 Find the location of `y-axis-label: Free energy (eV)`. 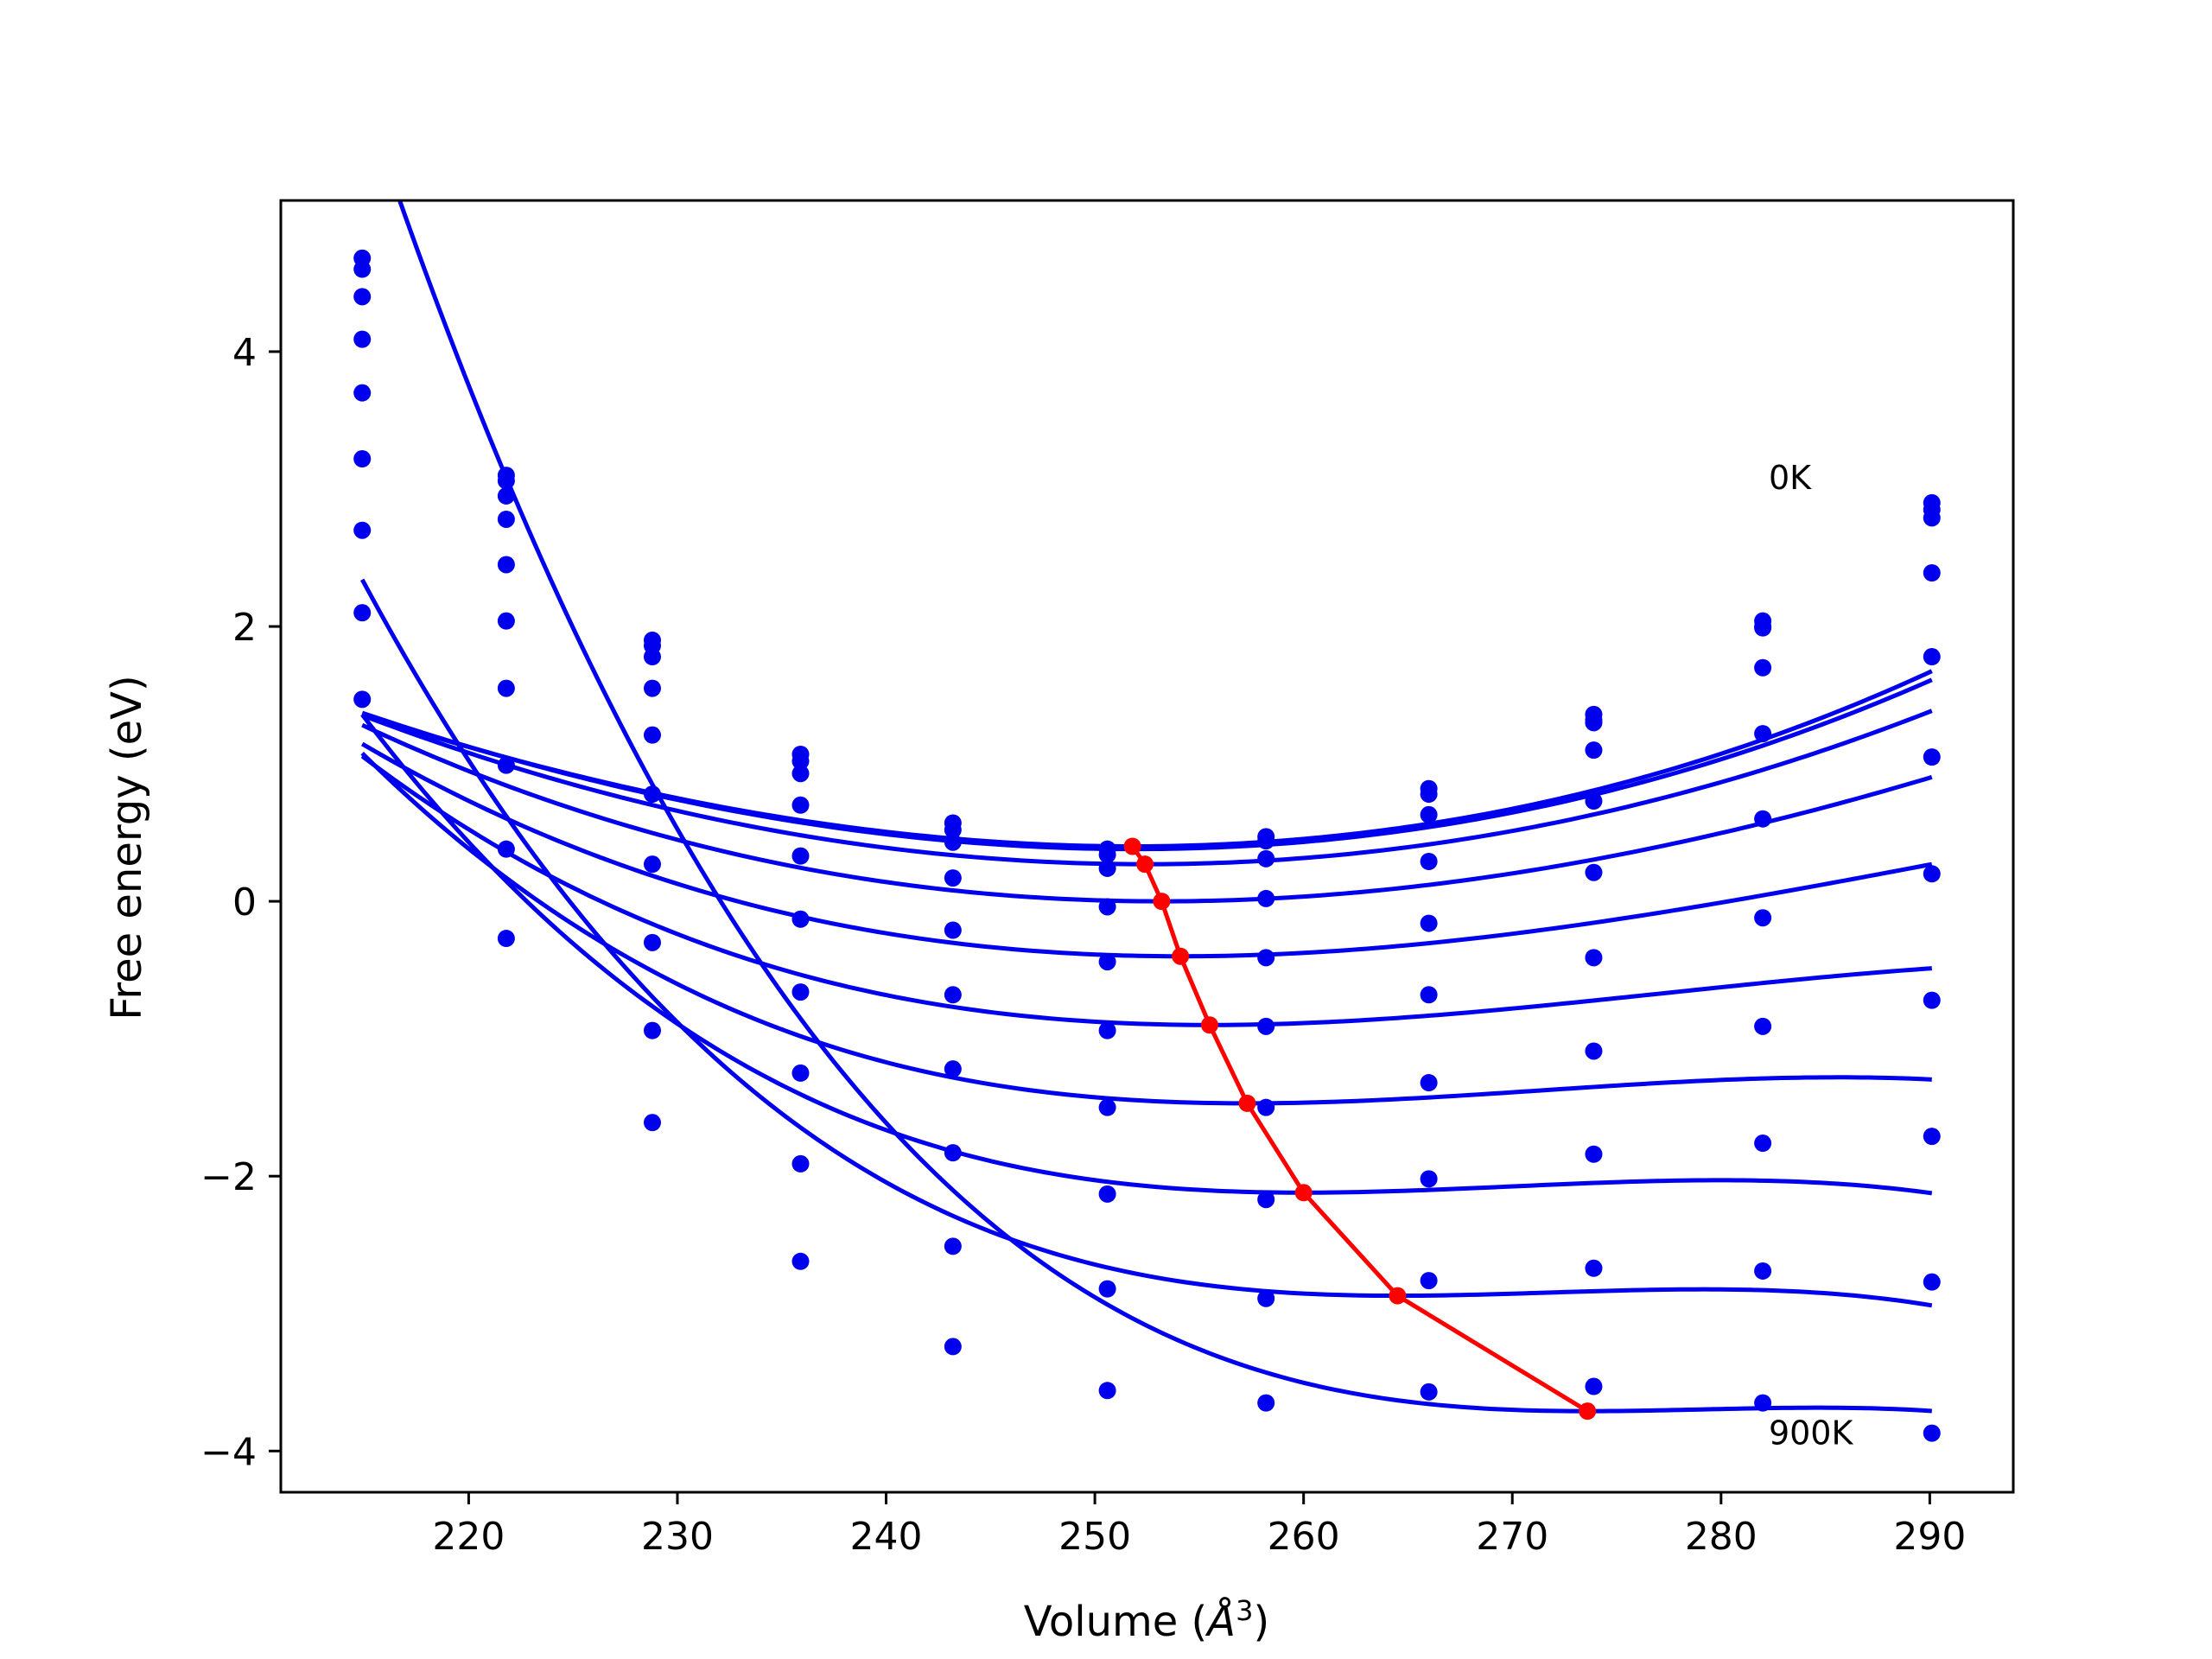

y-axis-label: Free energy (eV) is located at coordinates (127, 847).